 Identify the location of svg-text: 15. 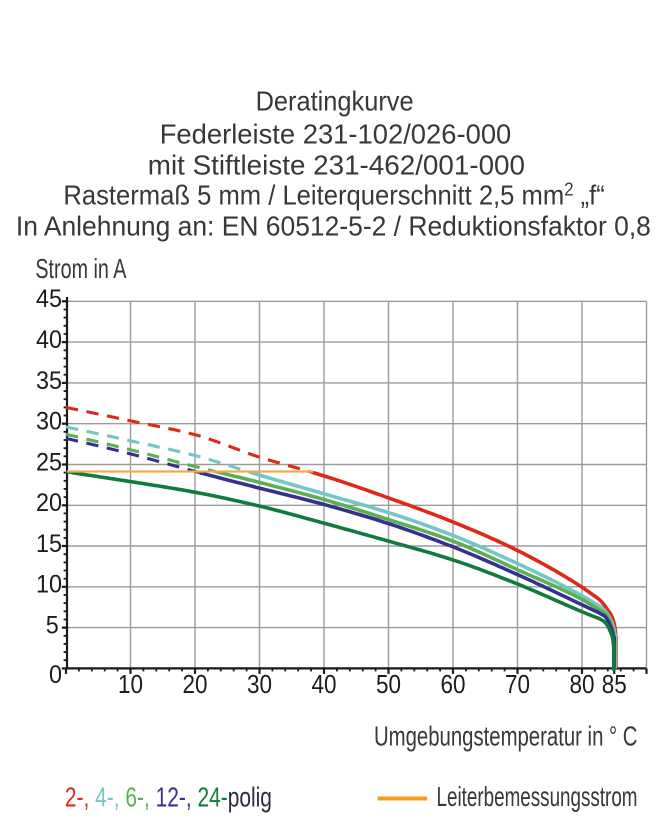
(49, 544).